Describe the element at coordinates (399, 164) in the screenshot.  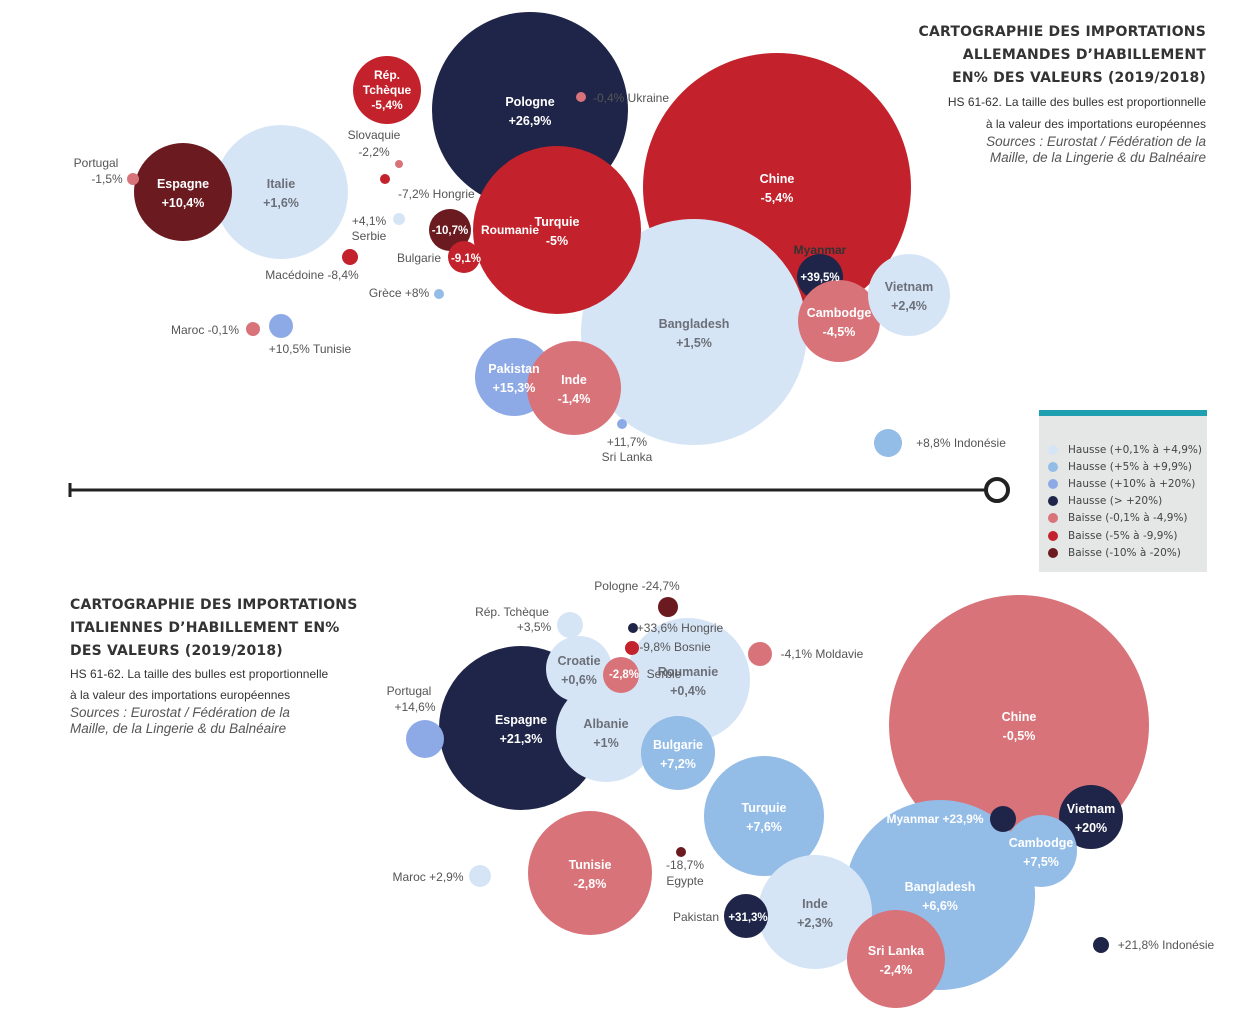
I see `bubble-slovaquie` at that location.